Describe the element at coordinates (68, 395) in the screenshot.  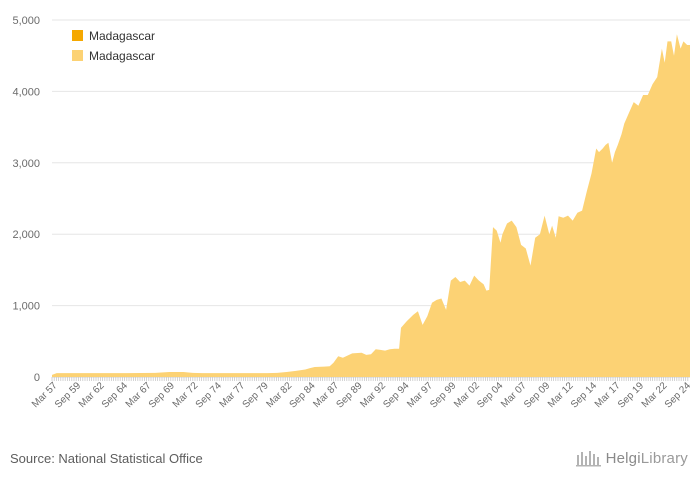
I see `x-tick-label-1: Sep 59` at that location.